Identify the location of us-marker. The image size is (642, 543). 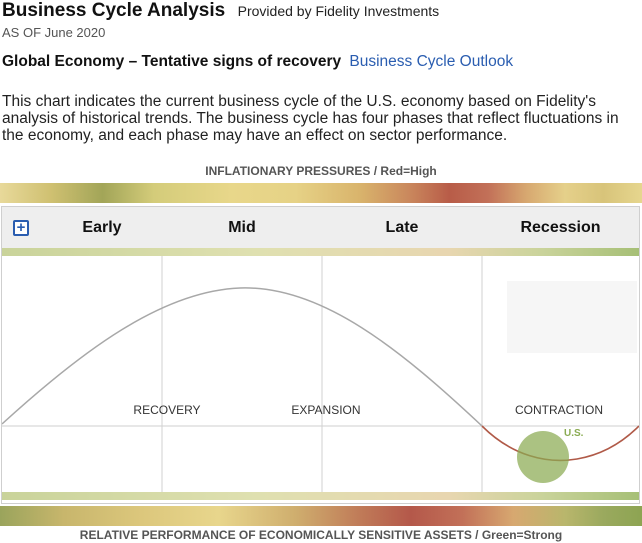
(543, 457).